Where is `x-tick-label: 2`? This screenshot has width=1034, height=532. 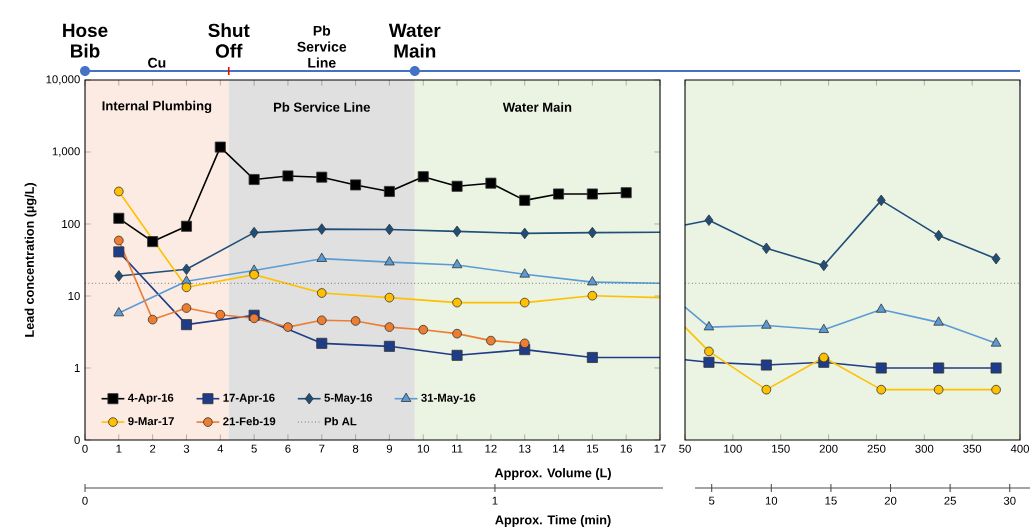 x-tick-label: 2 is located at coordinates (153, 448).